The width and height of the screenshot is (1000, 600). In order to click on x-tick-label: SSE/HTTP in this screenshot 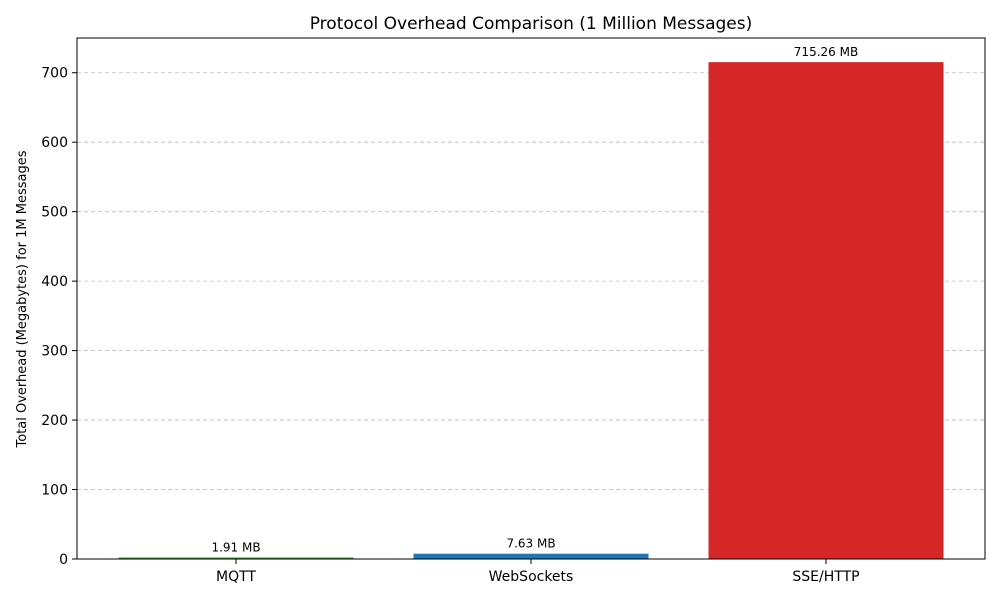, I will do `click(825, 577)`.